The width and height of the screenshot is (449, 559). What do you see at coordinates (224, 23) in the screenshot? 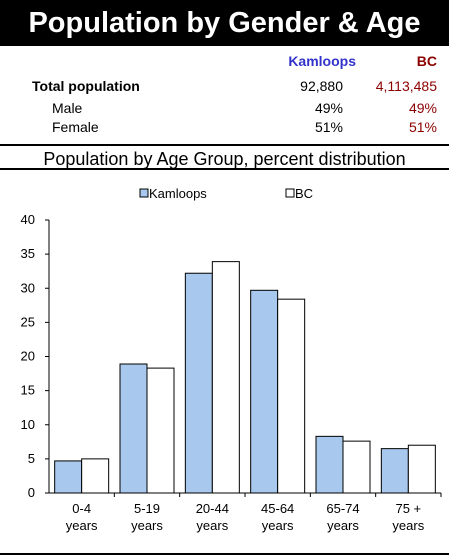
I see `page-title: Population by Gender & Age` at bounding box center [224, 23].